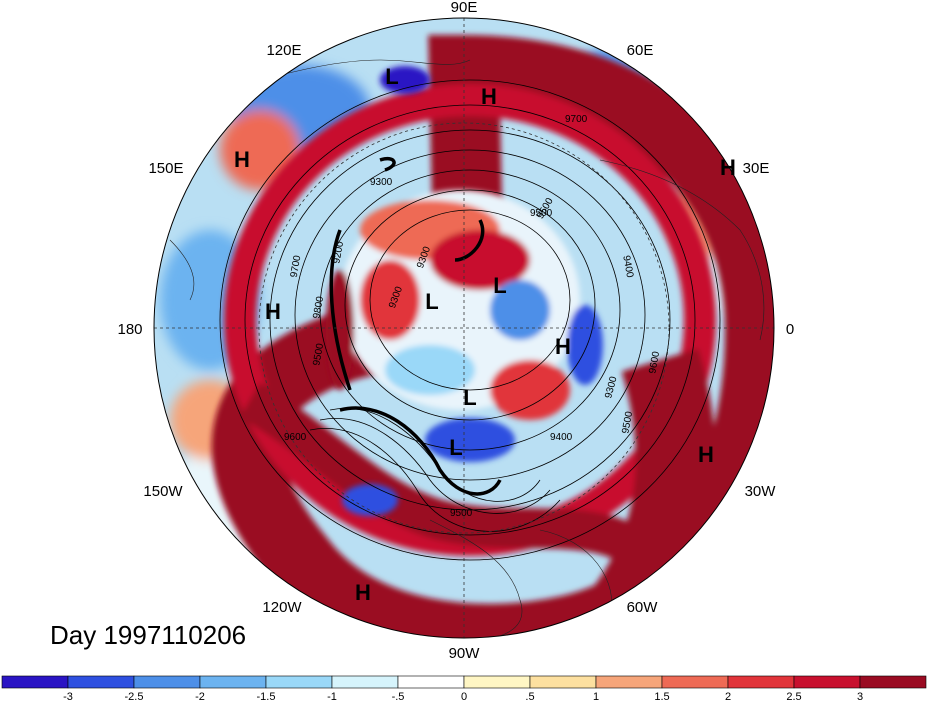 Image resolution: width=928 pixels, height=702 pixels. Describe the element at coordinates (728, 696) in the screenshot. I see `colorbar-tick-label: 2` at that location.